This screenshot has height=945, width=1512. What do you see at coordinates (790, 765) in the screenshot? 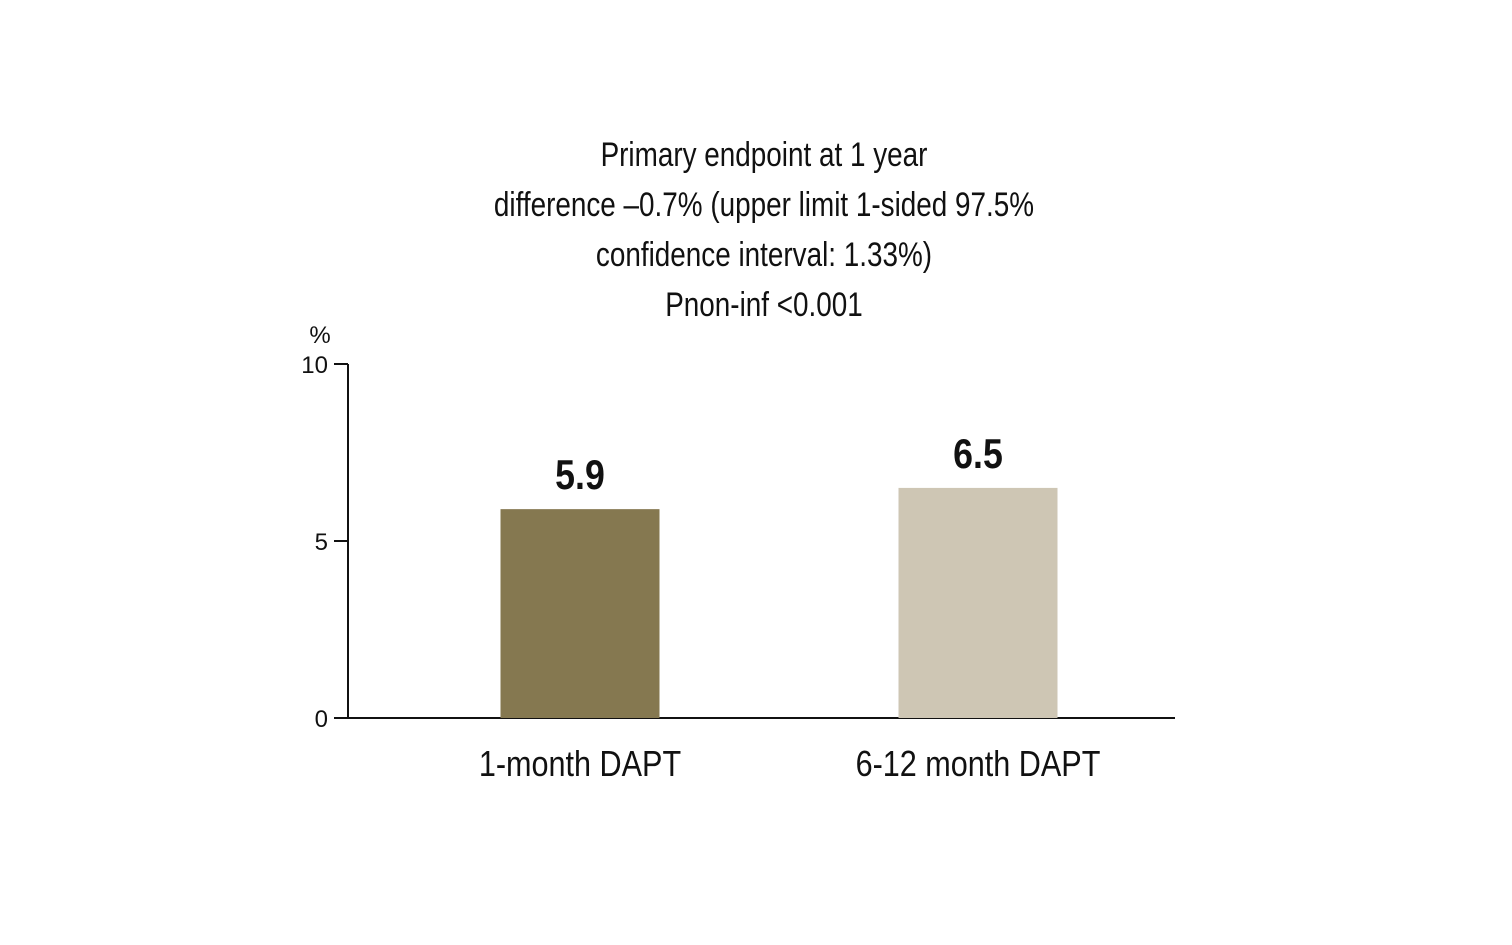
I see `category-labels: 1-month DAPT 6-12 month DAPT` at bounding box center [790, 765].